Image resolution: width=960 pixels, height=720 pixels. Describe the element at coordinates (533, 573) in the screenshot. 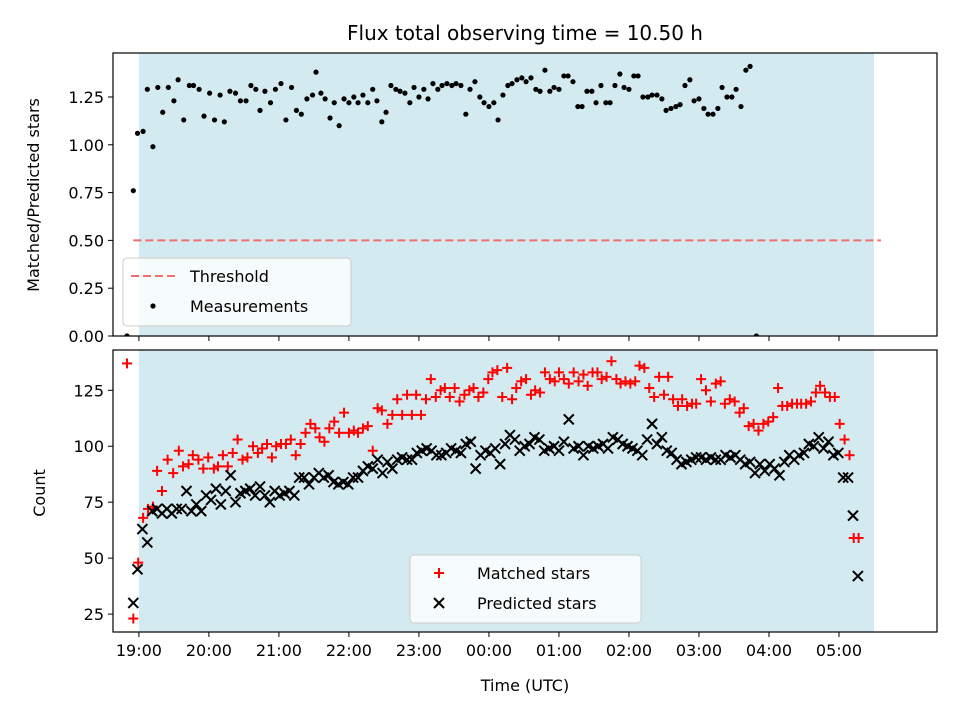

I see `legend-matched-label: Matched stars` at that location.